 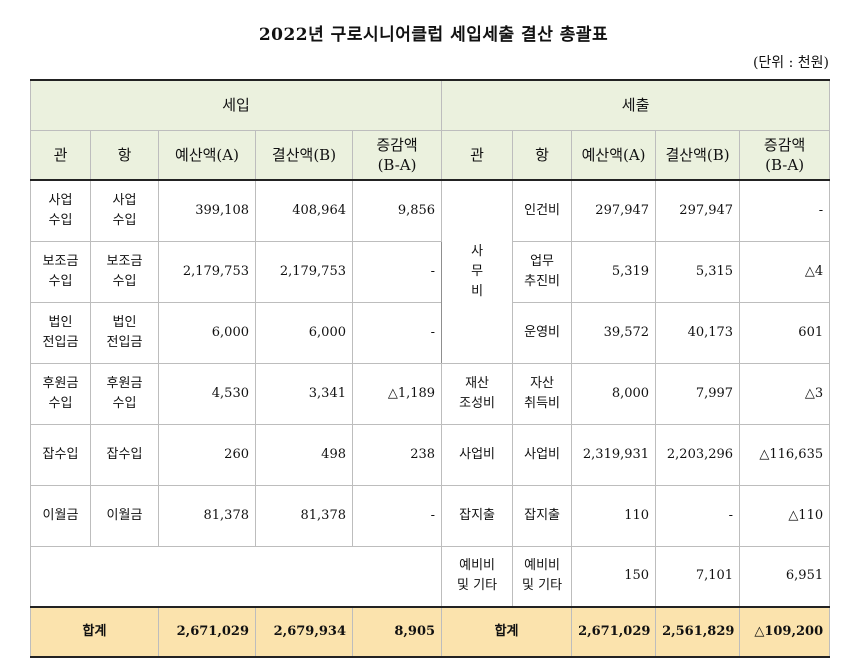 What do you see at coordinates (790, 63) in the screenshot?
I see `unit-label: (단위 : 천원)` at bounding box center [790, 63].